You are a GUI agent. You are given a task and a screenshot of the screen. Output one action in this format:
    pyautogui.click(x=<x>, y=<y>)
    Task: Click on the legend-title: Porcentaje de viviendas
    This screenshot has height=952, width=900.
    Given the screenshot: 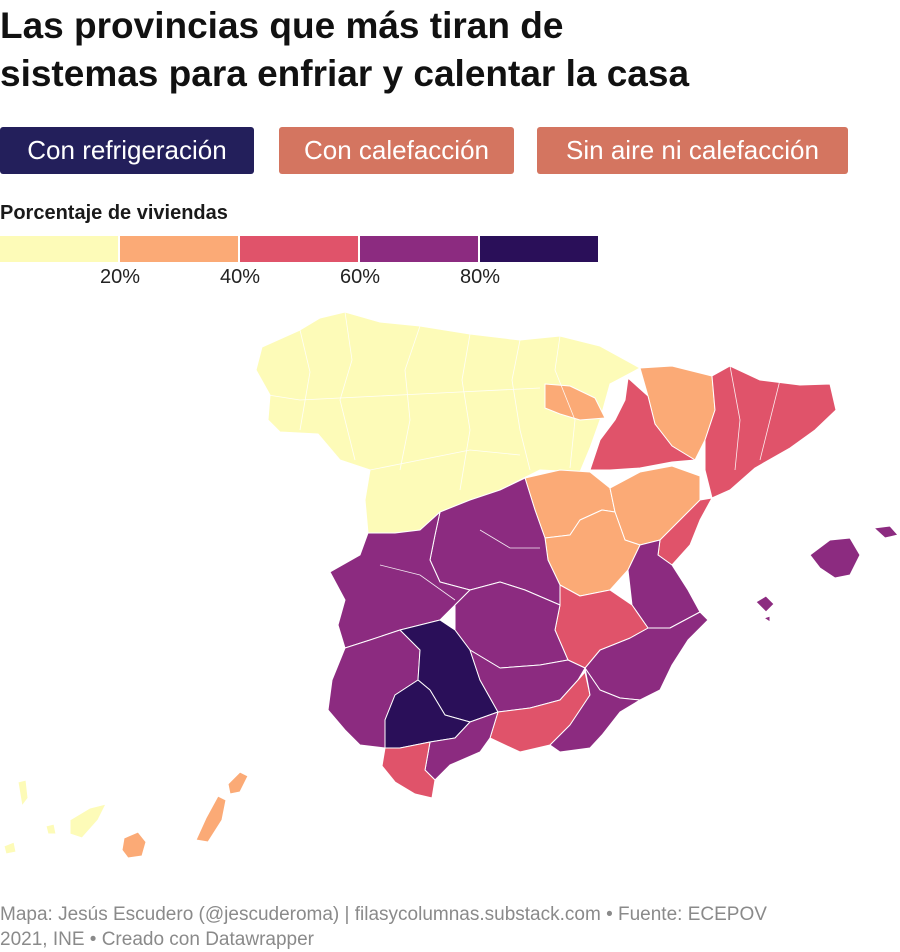 What is the action you would take?
    pyautogui.click(x=114, y=213)
    